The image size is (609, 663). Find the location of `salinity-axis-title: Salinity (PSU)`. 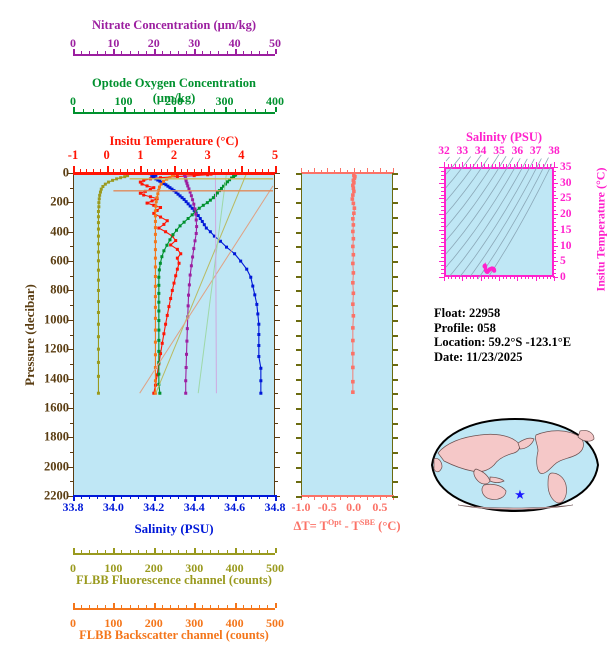

salinity-axis-title: Salinity (PSU) is located at coordinates (174, 528).